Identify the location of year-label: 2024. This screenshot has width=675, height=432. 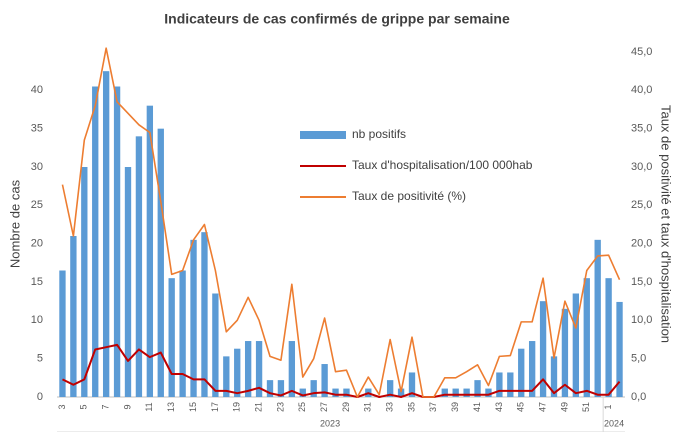
(614, 423).